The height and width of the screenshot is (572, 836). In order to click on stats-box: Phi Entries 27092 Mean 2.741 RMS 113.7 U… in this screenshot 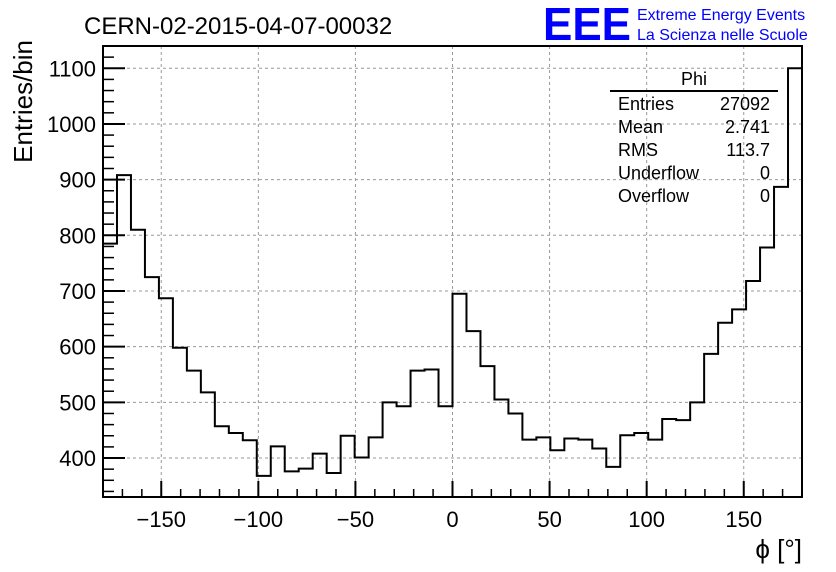, I will do `click(694, 137)`.